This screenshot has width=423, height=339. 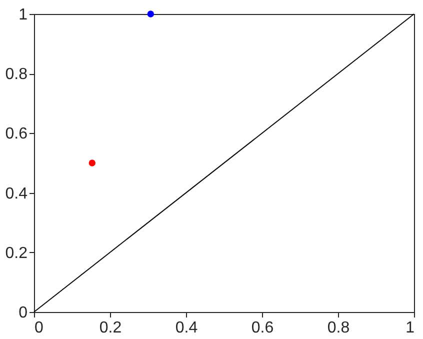 I want to click on y-tick-label: 1, so click(x=23, y=15).